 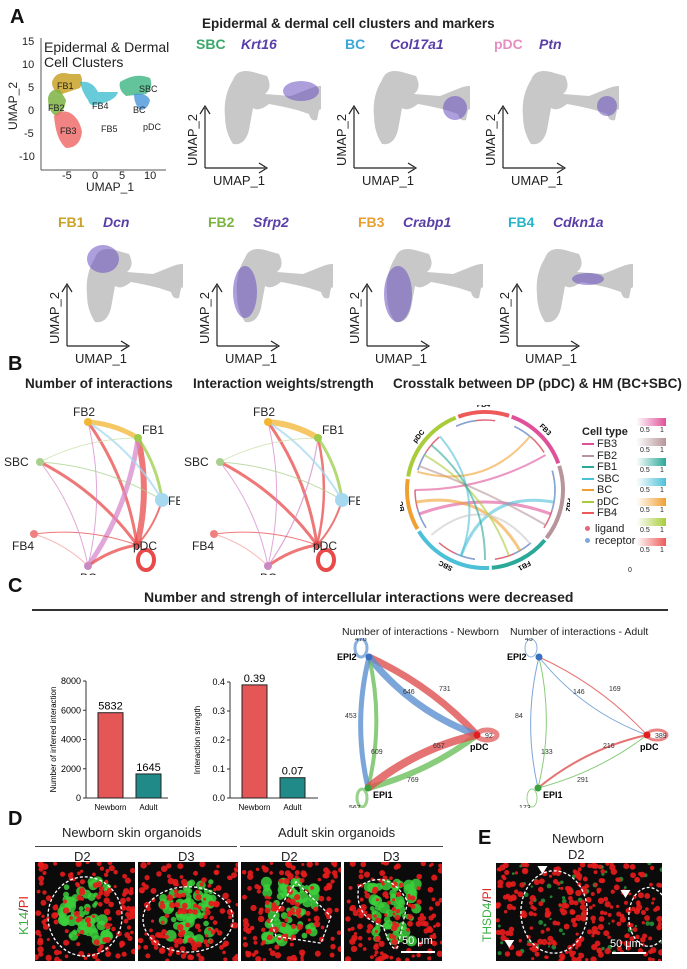 I want to click on edge-FB1-pDC, so click(x=320, y=491).